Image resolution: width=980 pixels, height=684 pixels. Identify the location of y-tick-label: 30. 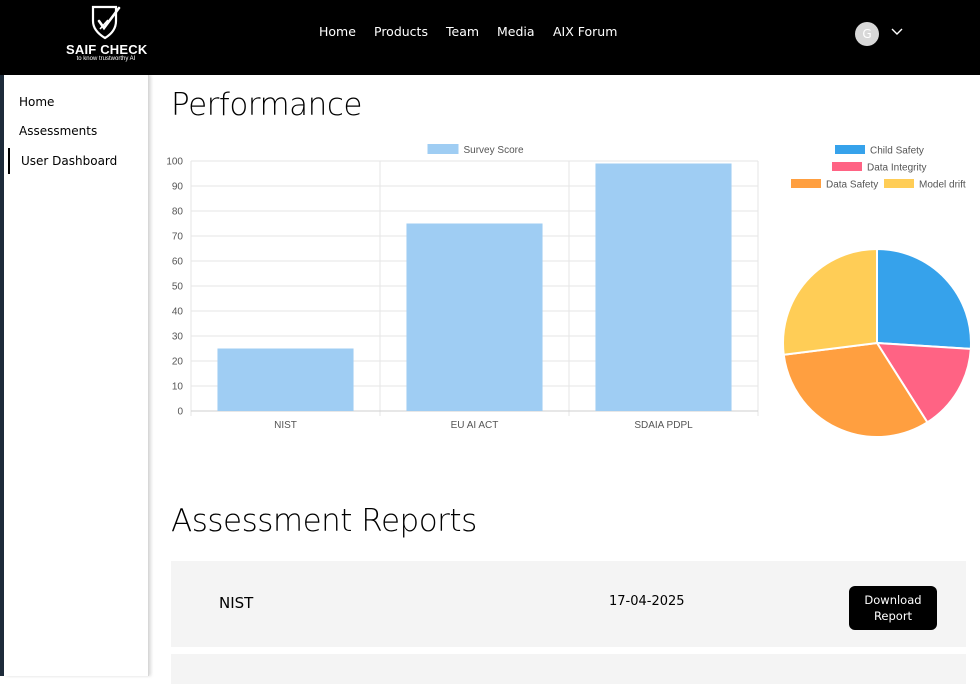
(178, 337).